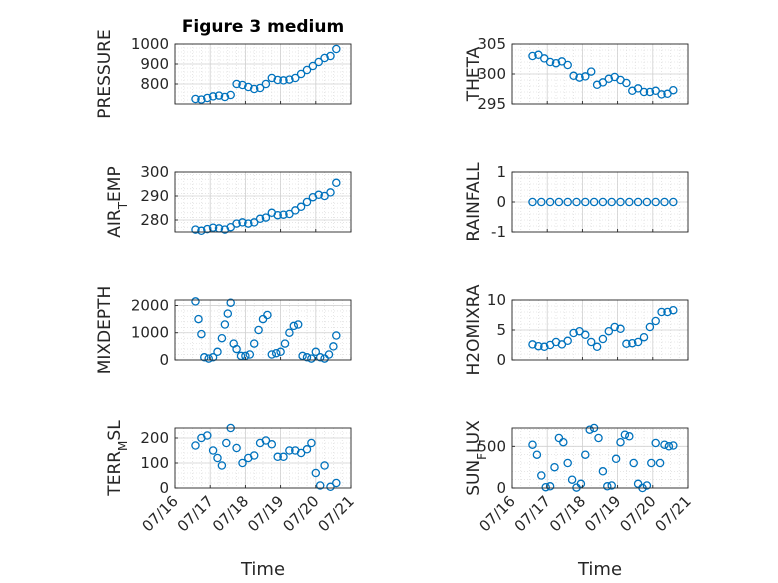 Image resolution: width=778 pixels, height=583 pixels. I want to click on minor-grid, so click(263, 74).